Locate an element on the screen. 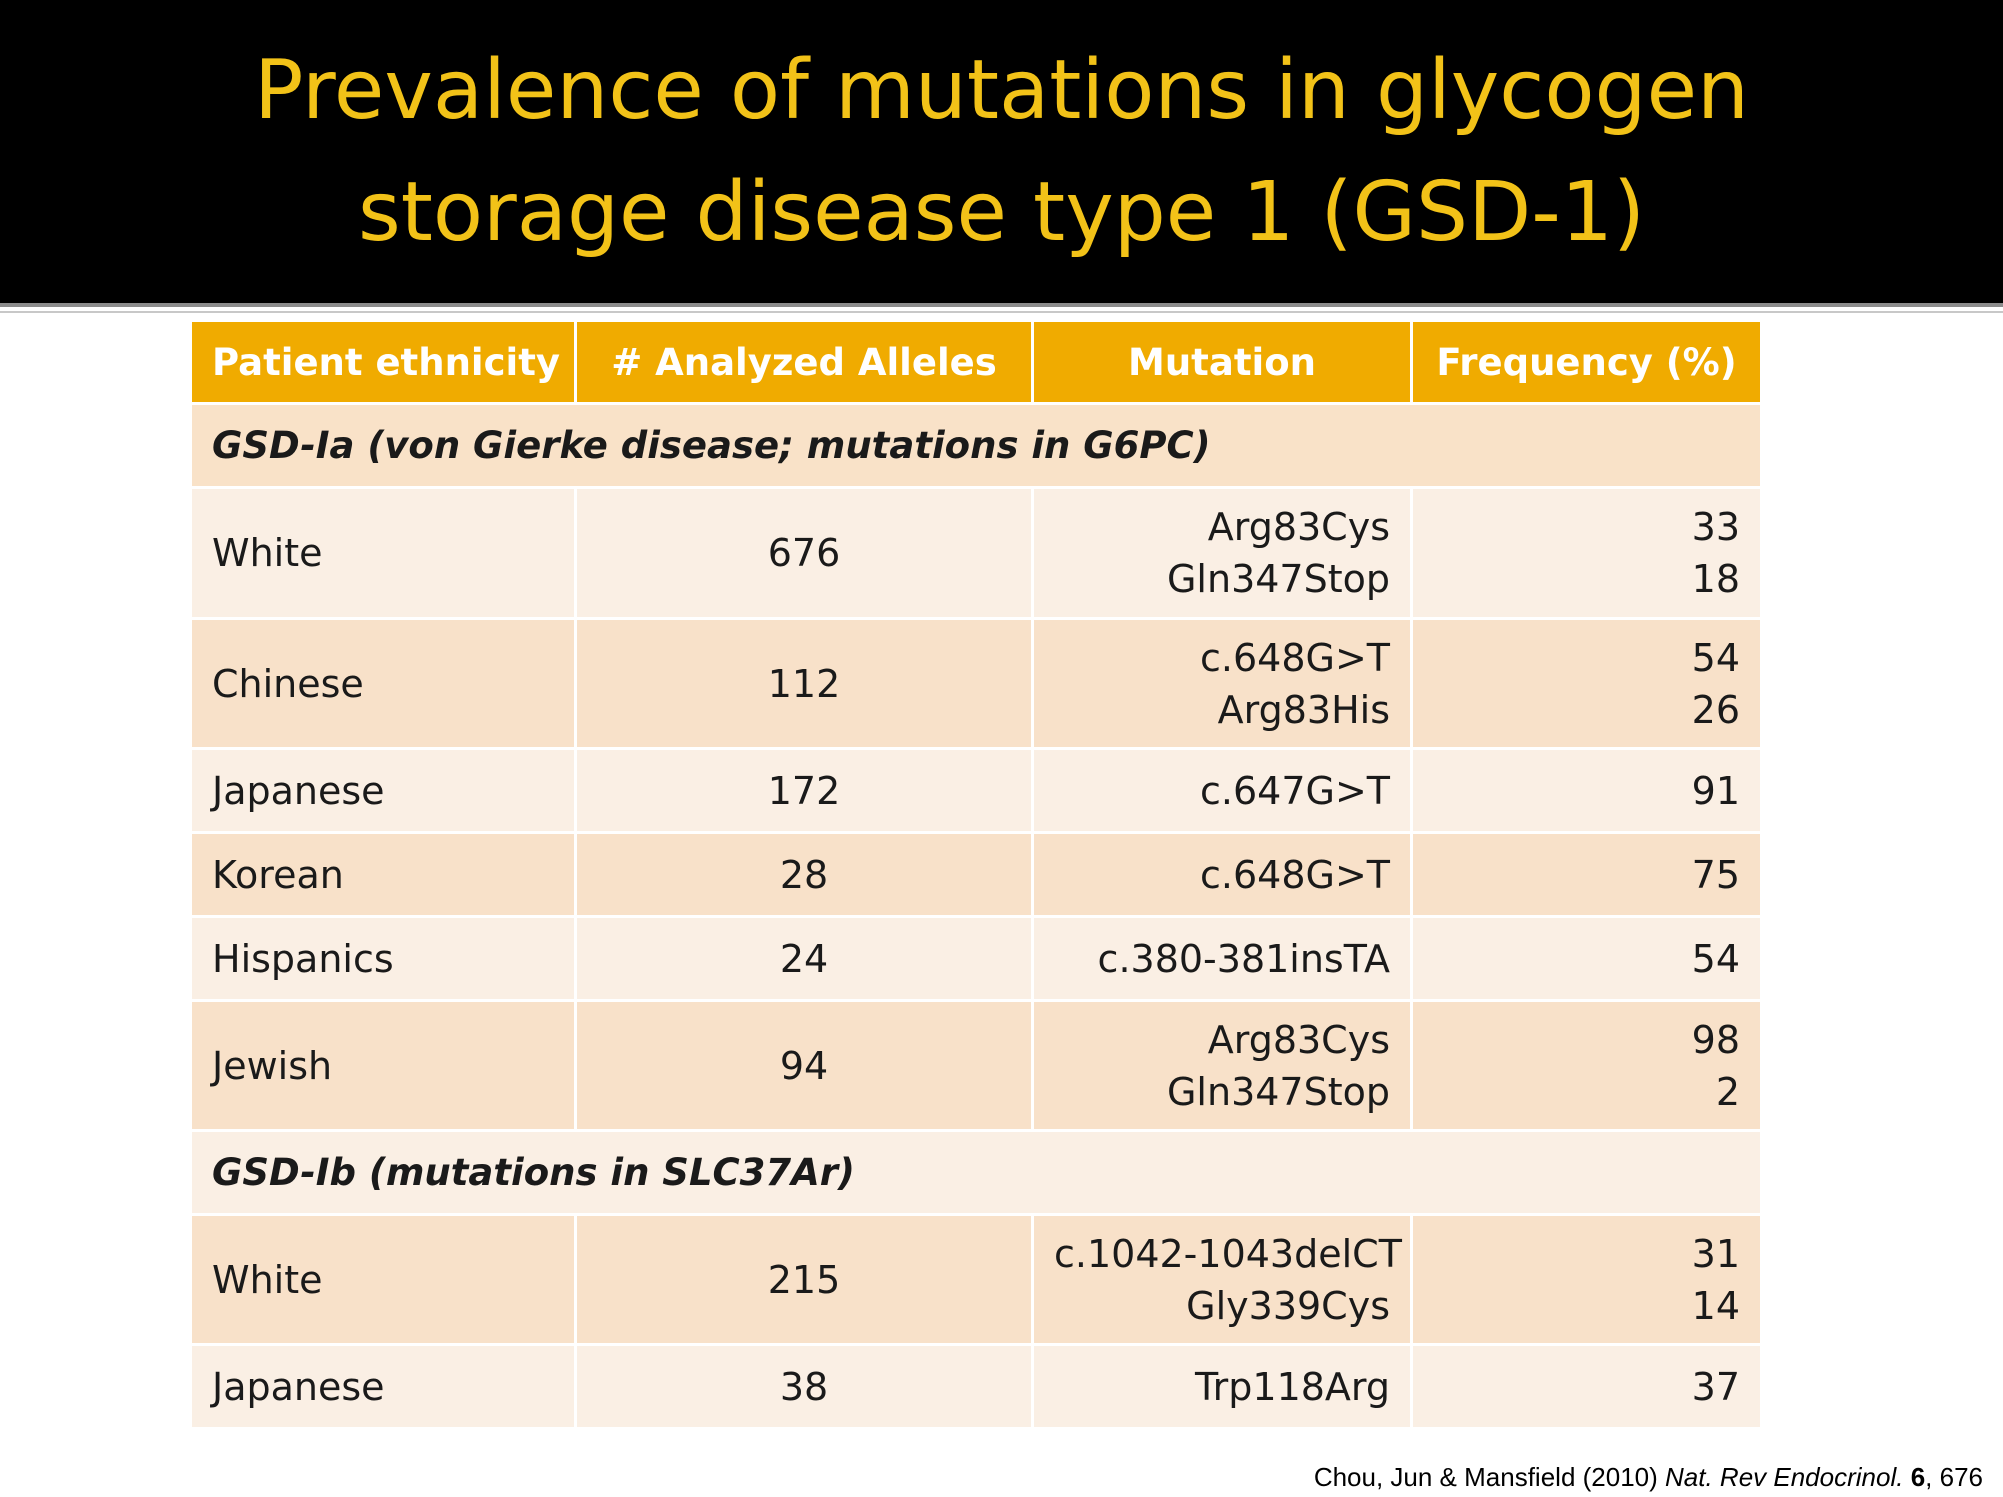 Image resolution: width=2003 pixels, height=1497 pixels. cell-mutation: c.380-381insTA is located at coordinates (1222, 958).